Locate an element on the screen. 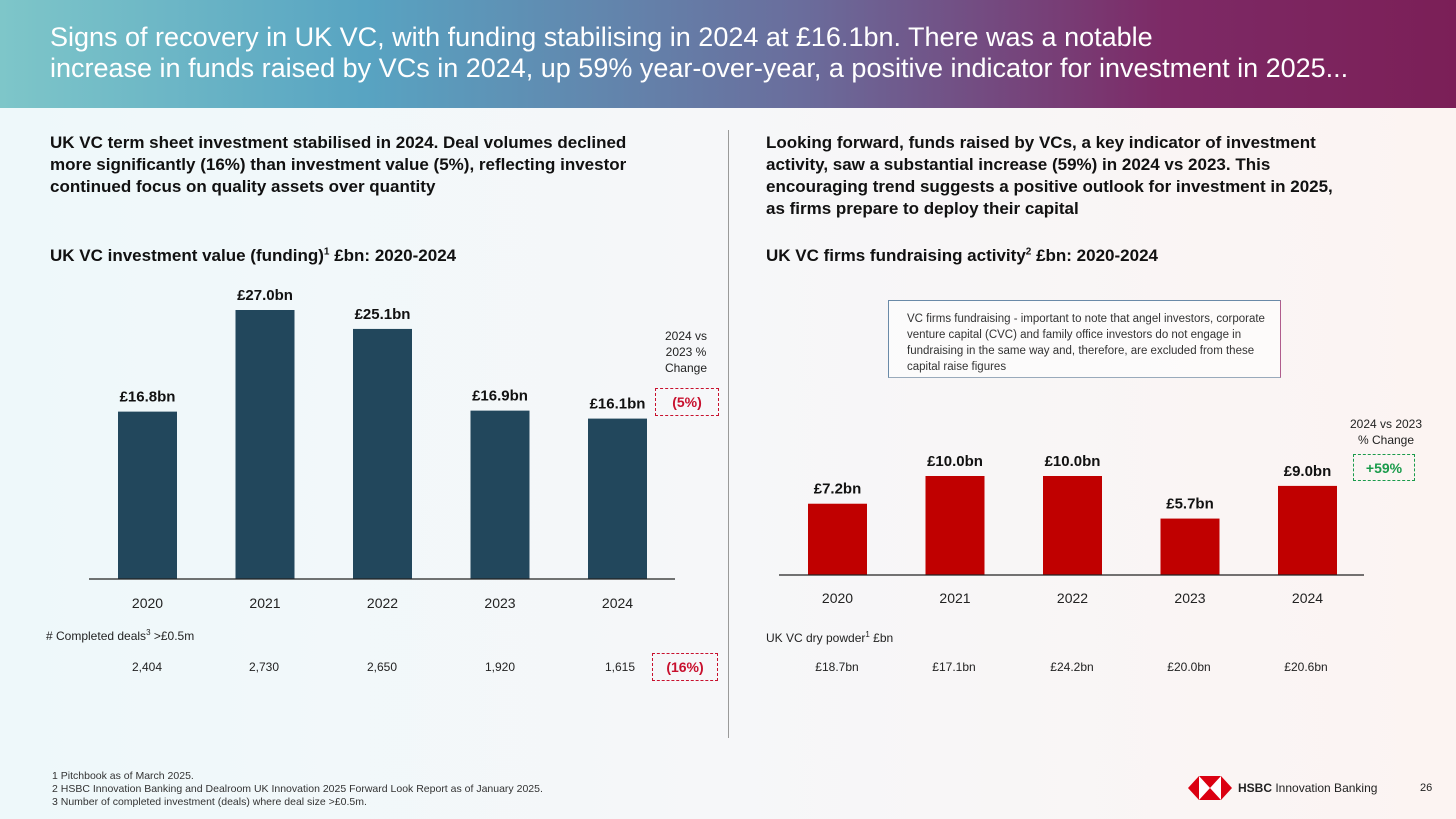 The width and height of the screenshot is (1456, 819). left-change-label: 2024 vs 2023 % Change is located at coordinates (686, 352).